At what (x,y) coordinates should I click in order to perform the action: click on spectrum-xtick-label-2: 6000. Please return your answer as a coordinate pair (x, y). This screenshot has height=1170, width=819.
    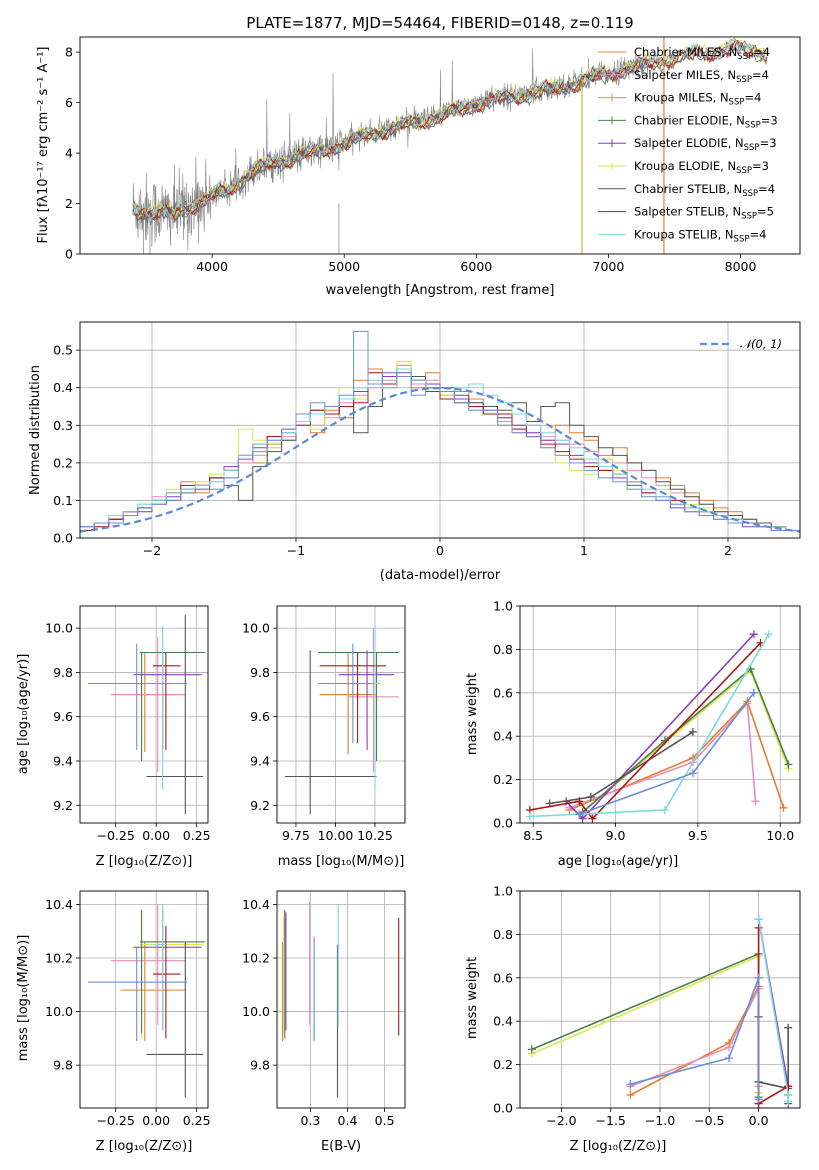
    Looking at the image, I should click on (476, 266).